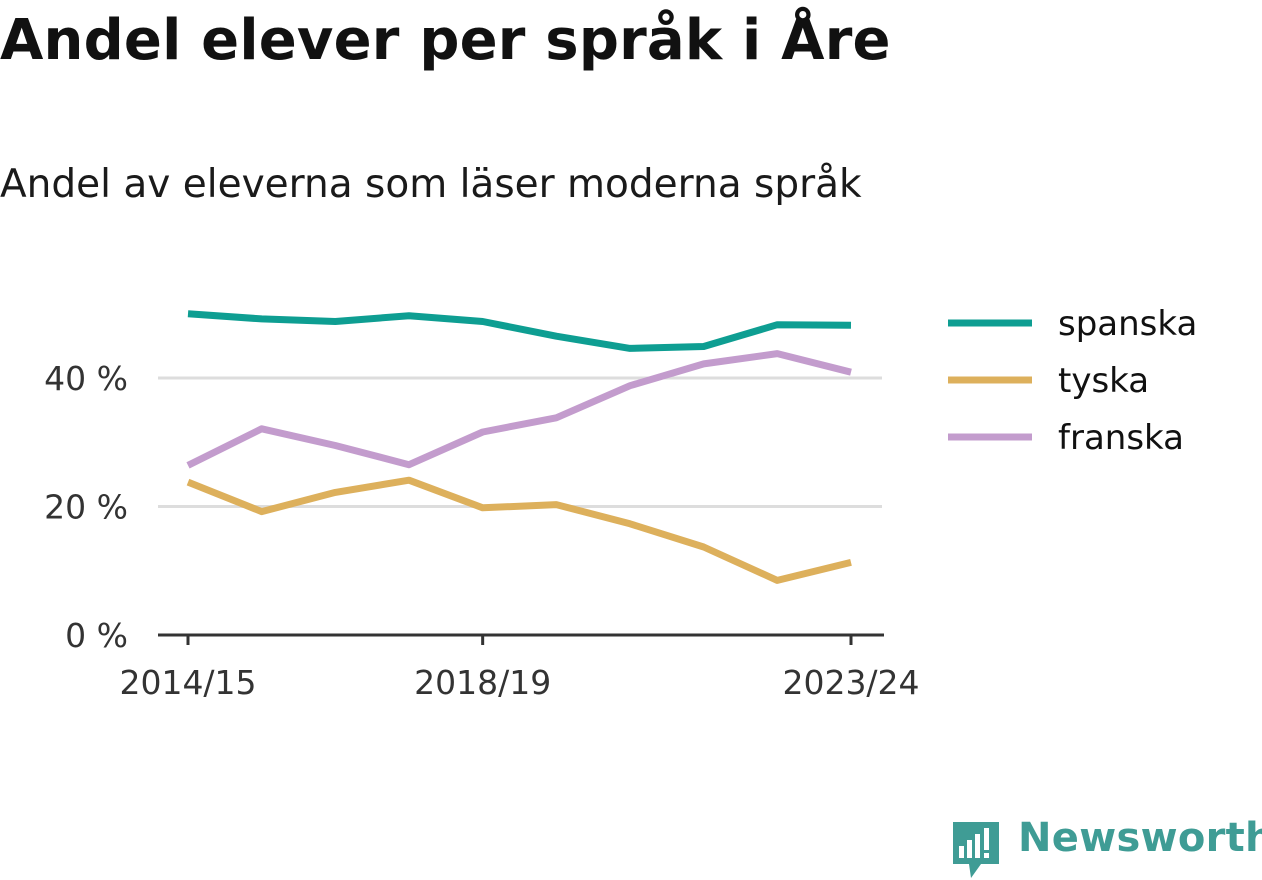 The image size is (1262, 880). What do you see at coordinates (445, 40) in the screenshot?
I see `chart-title: Andel elever per språk i Åre` at bounding box center [445, 40].